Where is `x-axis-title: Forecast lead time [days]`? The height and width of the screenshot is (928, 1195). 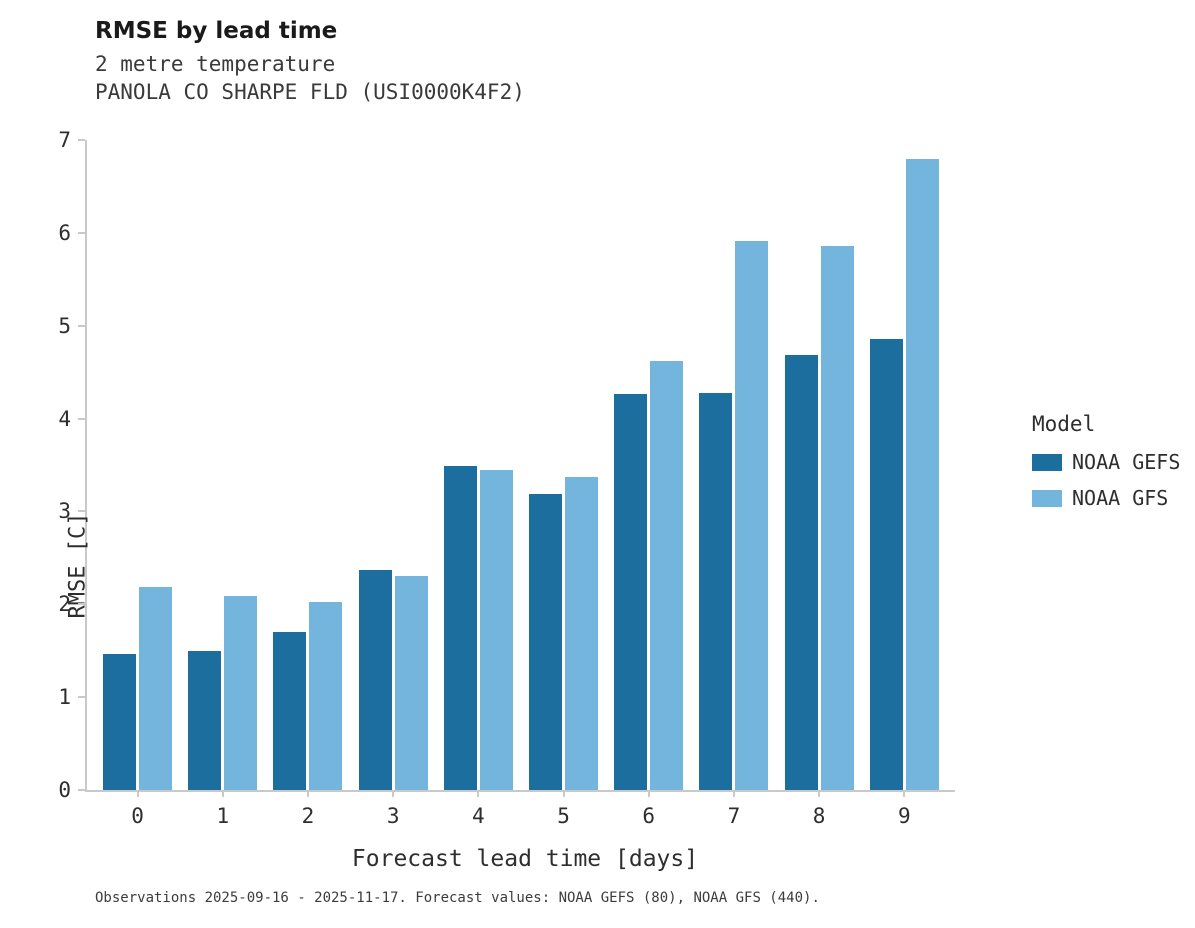 x-axis-title: Forecast lead time [days] is located at coordinates (525, 859).